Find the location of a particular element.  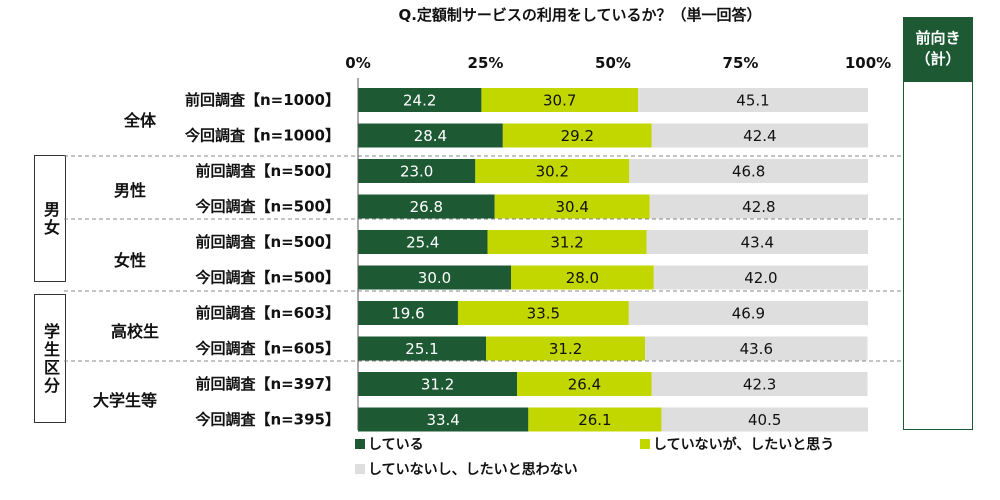

total-header-line1: 前向き is located at coordinates (938, 38).